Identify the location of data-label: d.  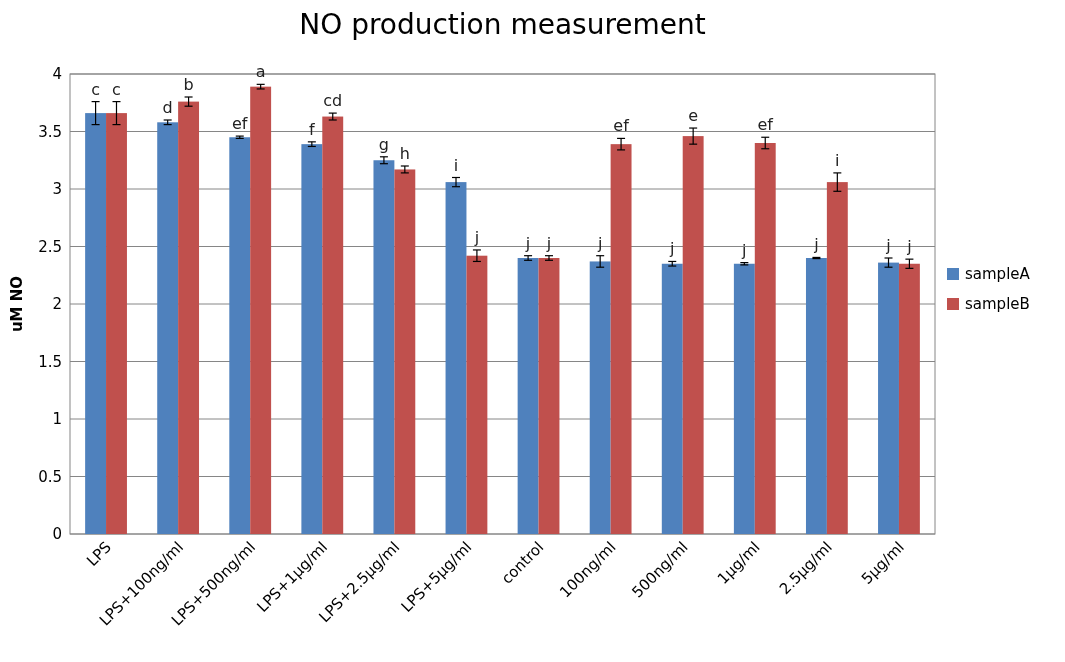
(167, 107).